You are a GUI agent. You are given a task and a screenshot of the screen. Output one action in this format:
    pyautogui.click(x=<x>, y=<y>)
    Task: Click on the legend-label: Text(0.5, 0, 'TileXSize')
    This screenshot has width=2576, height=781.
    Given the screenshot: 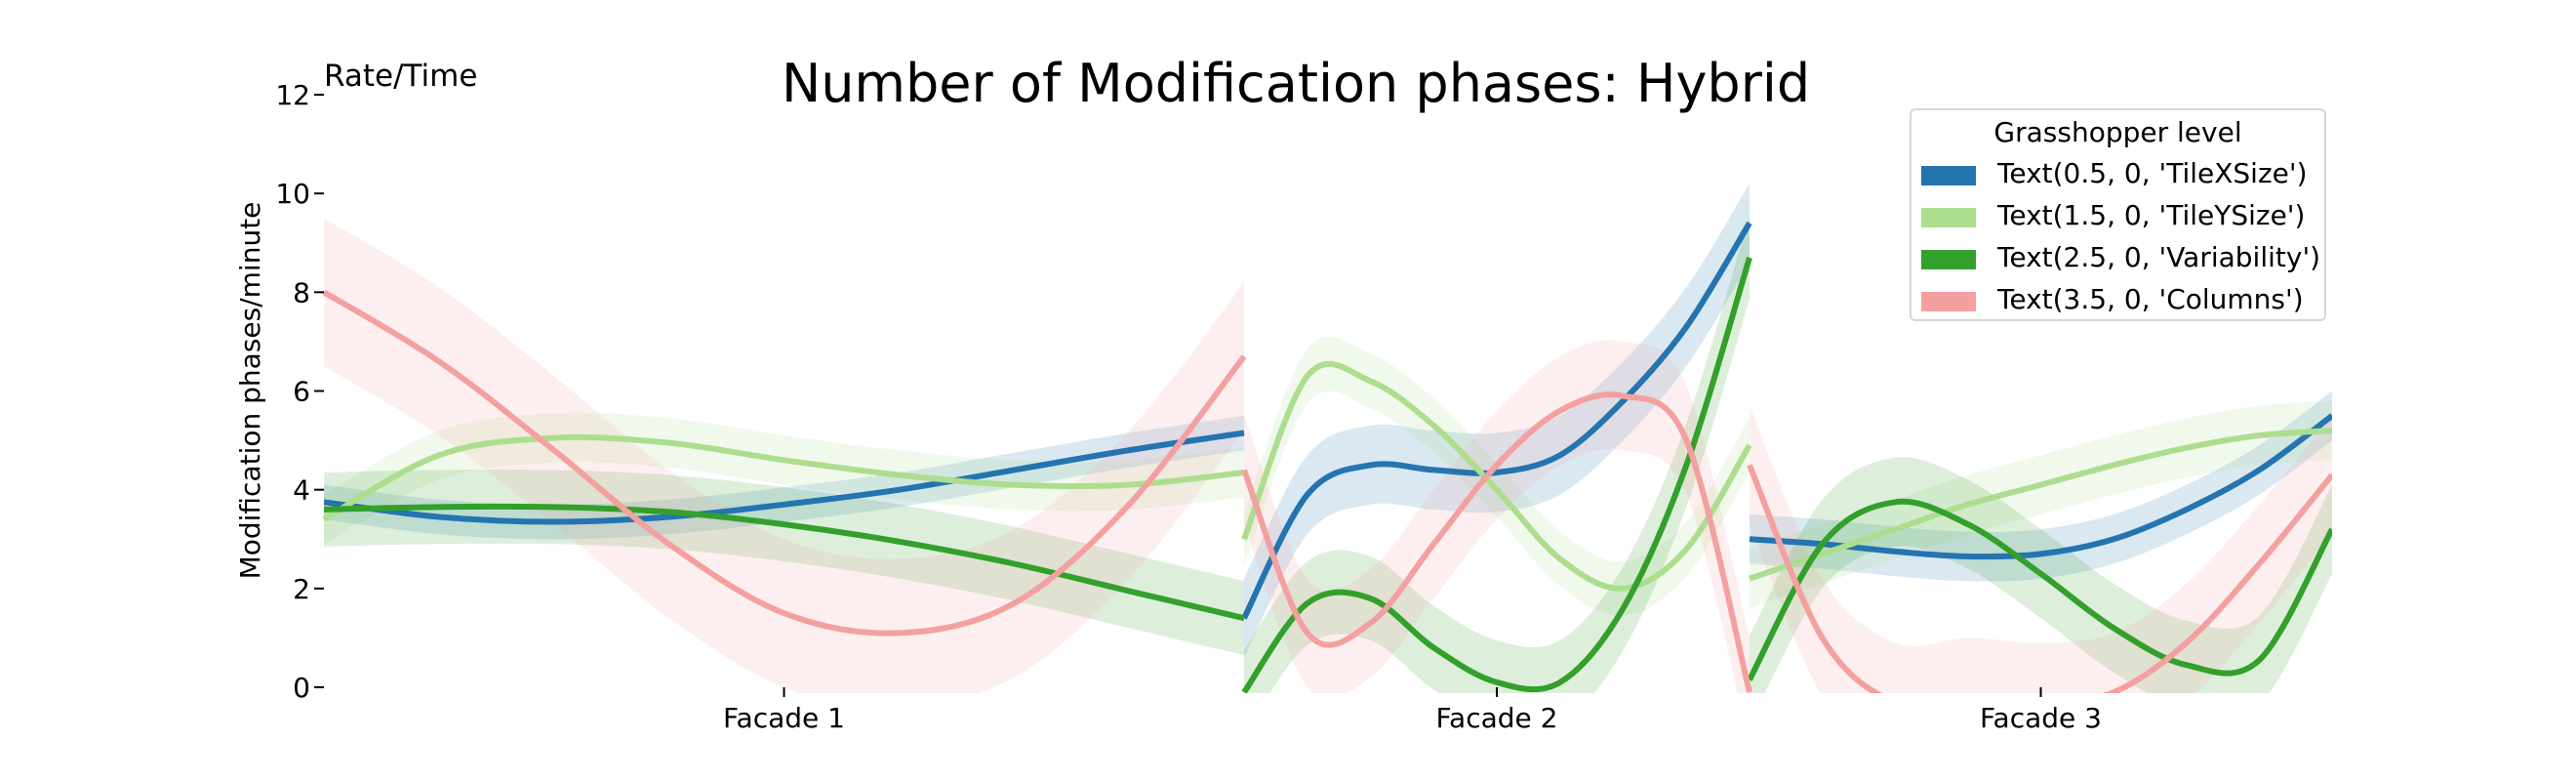 What is the action you would take?
    pyautogui.click(x=2152, y=173)
    